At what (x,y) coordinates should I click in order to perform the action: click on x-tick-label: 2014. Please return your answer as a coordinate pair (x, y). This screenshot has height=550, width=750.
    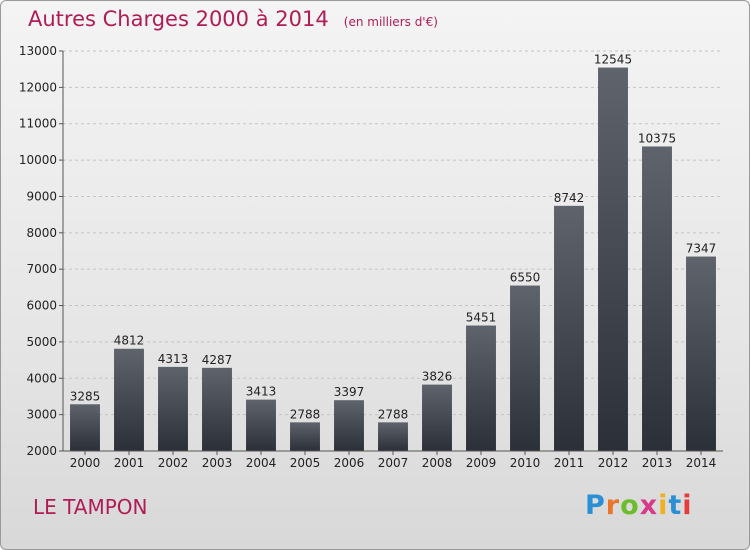
    Looking at the image, I should click on (701, 463).